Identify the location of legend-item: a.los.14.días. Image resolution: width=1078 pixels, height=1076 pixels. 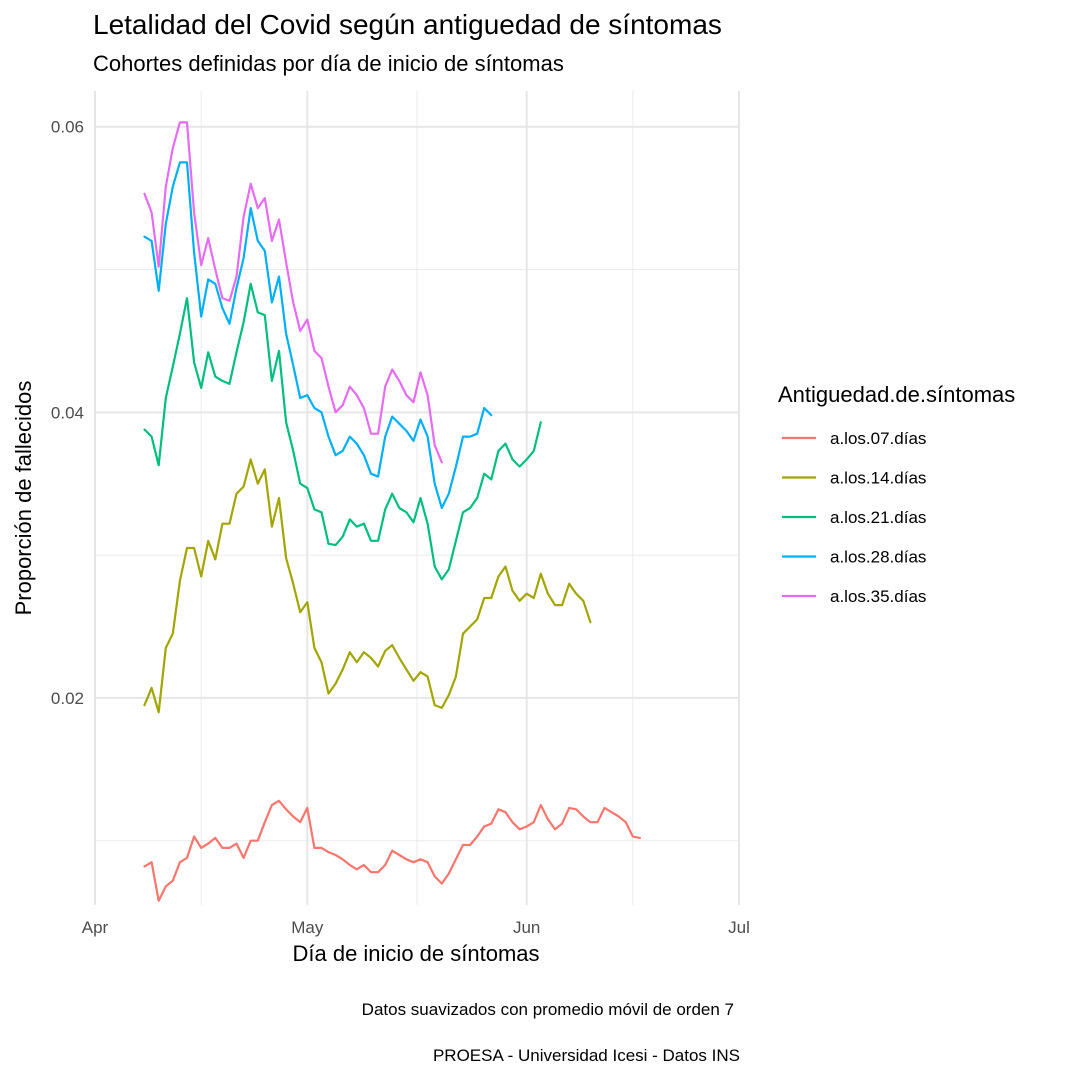
(854, 478).